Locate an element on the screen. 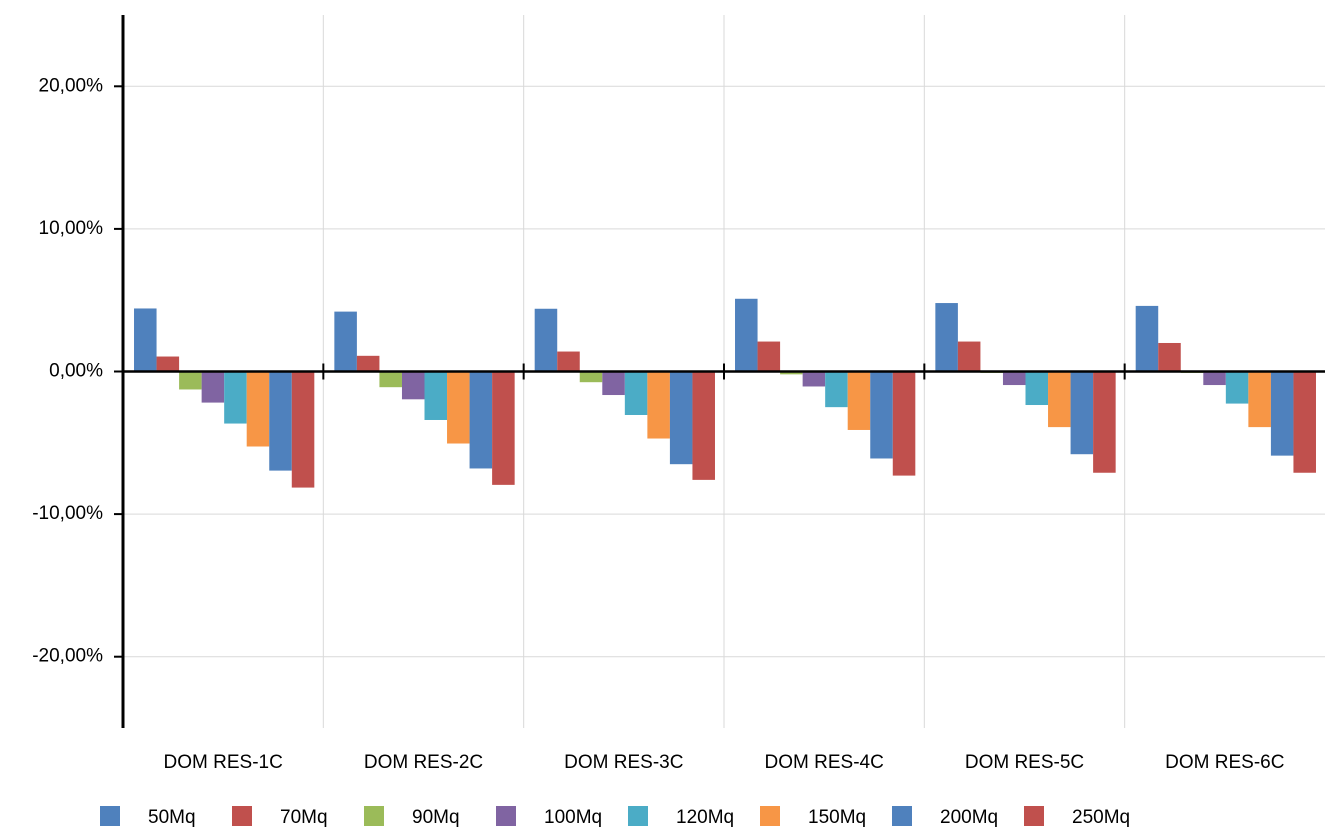 The width and height of the screenshot is (1325, 828). y-tick-label: 10,00% is located at coordinates (71, 228).